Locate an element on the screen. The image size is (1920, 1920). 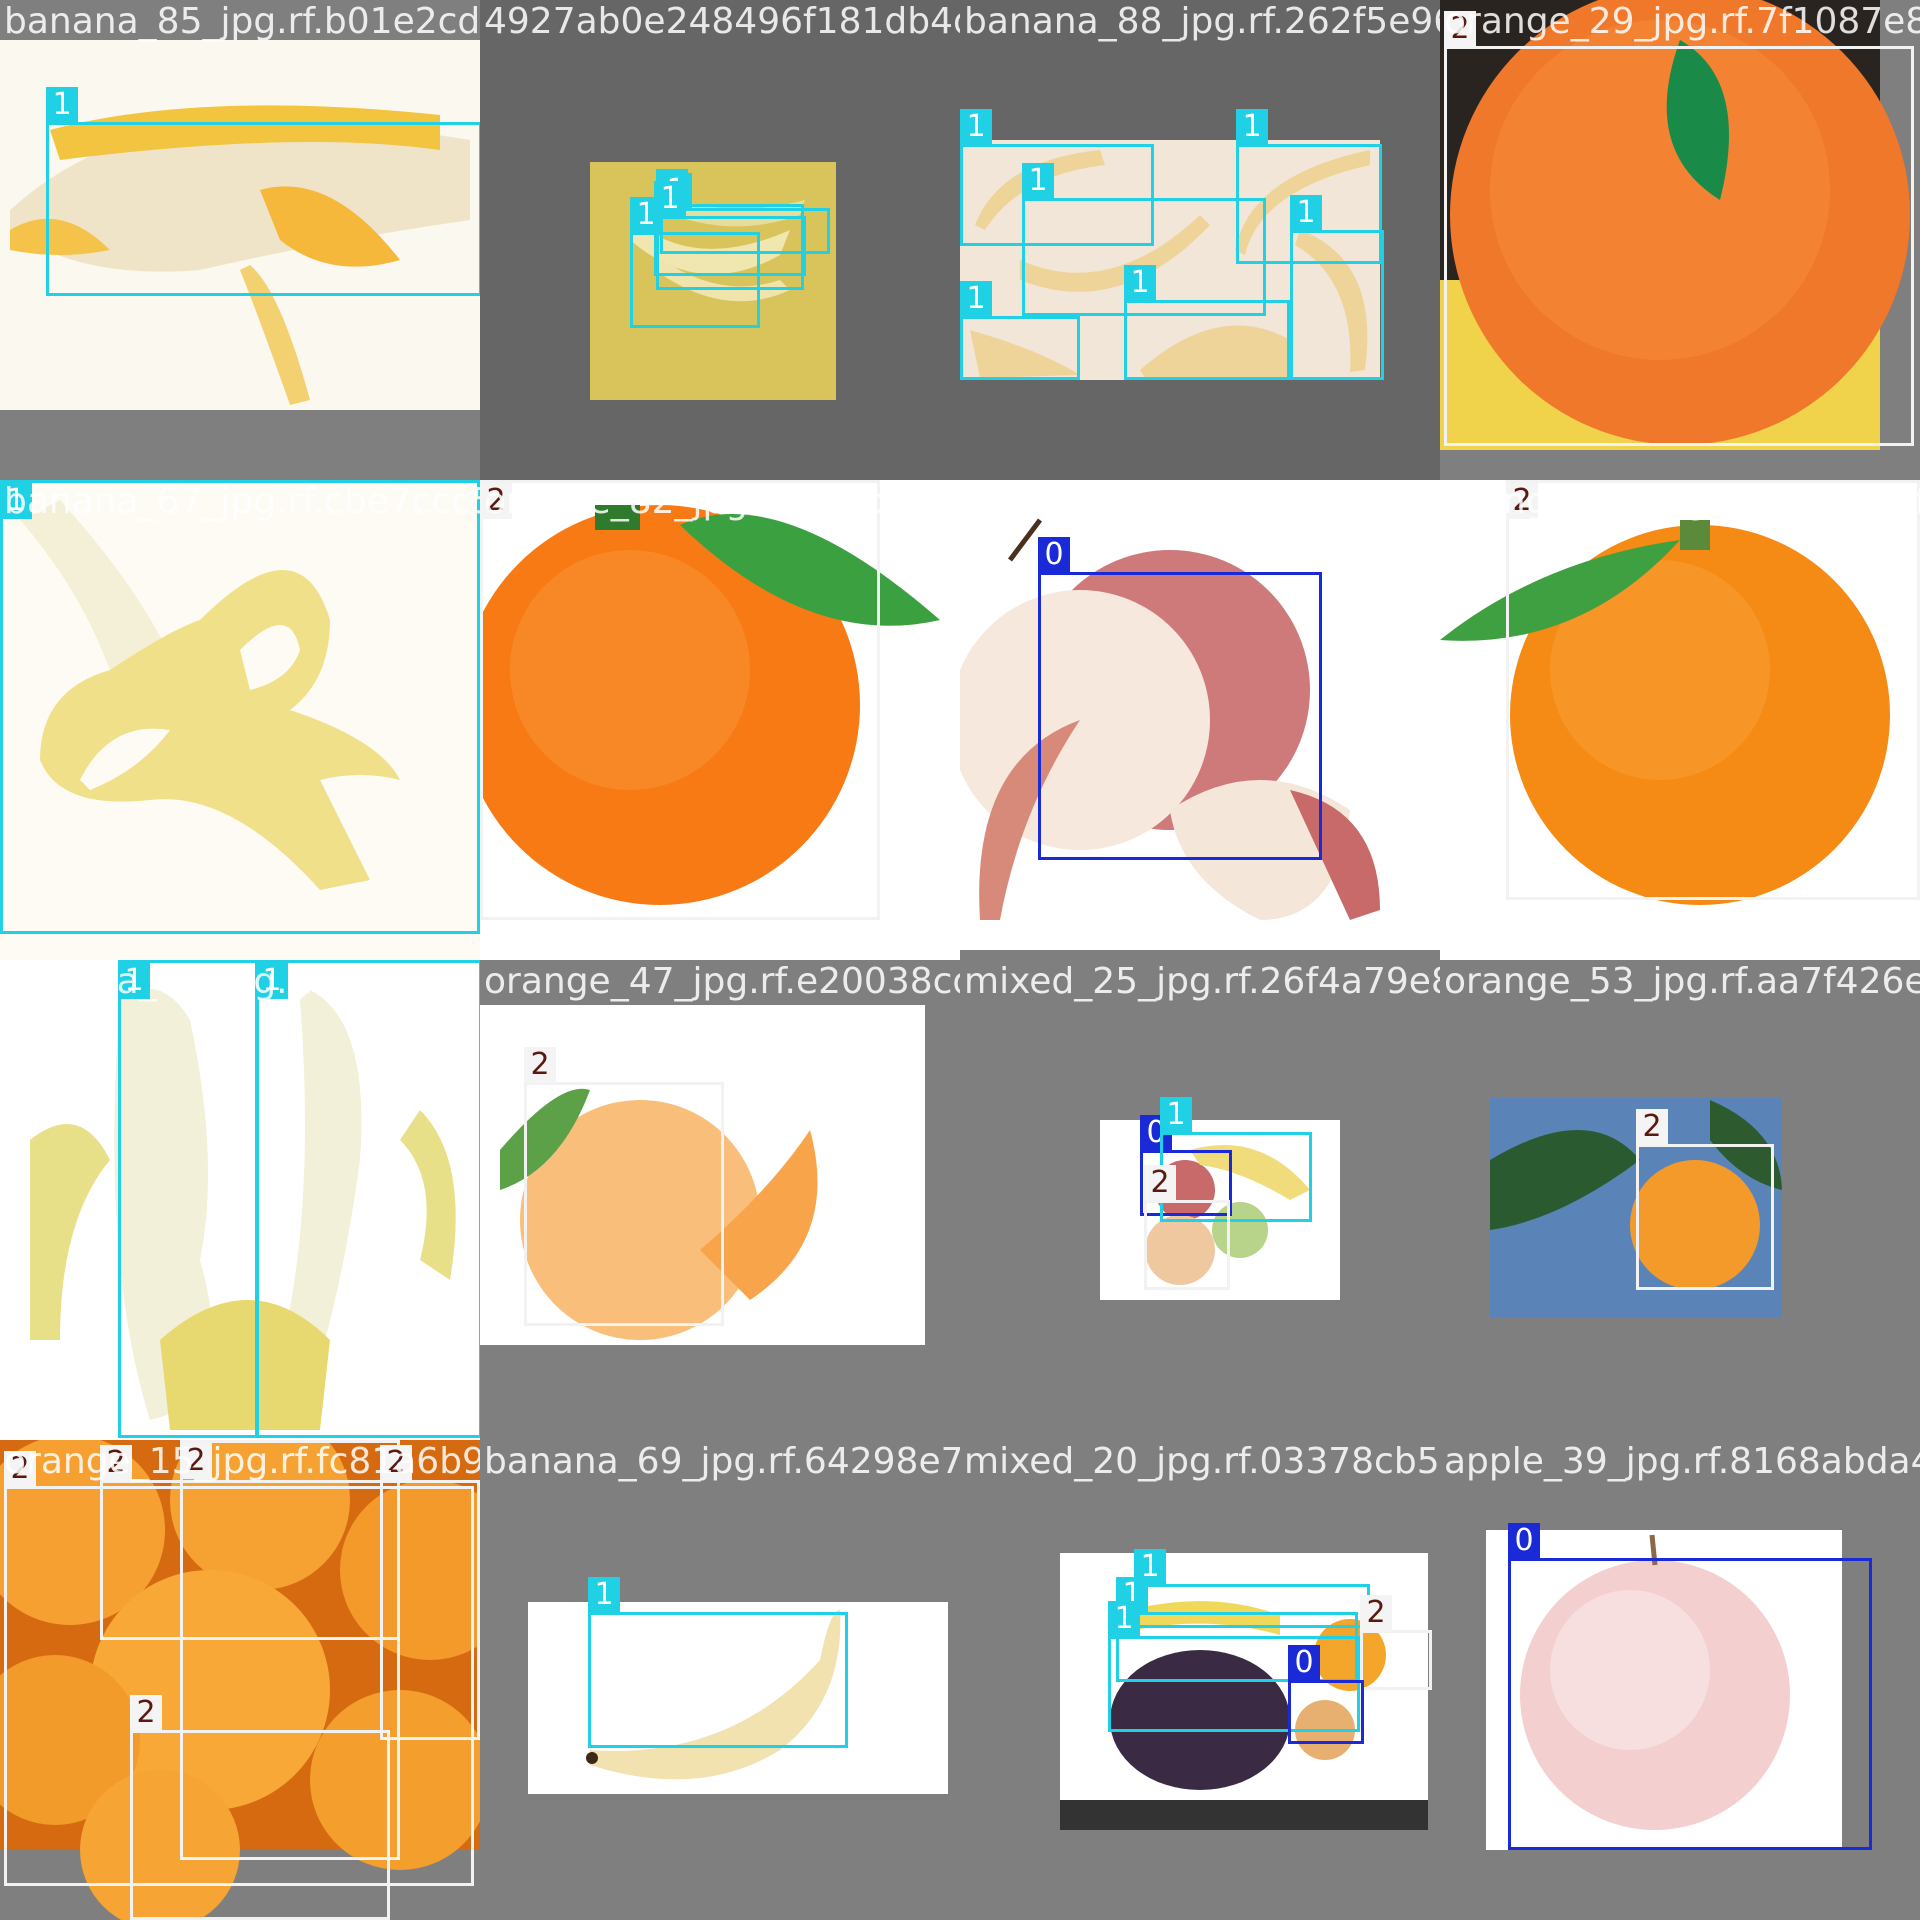
tile: 2 orange_29_jpg.rf.7f1087e86f is located at coordinates (1680, 240).